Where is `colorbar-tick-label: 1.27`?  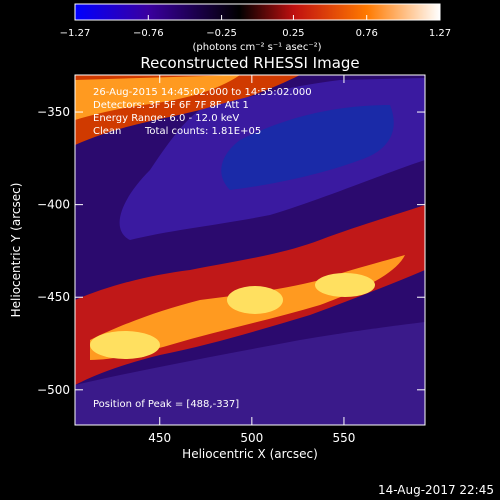
colorbar-tick-label: 1.27 is located at coordinates (440, 33).